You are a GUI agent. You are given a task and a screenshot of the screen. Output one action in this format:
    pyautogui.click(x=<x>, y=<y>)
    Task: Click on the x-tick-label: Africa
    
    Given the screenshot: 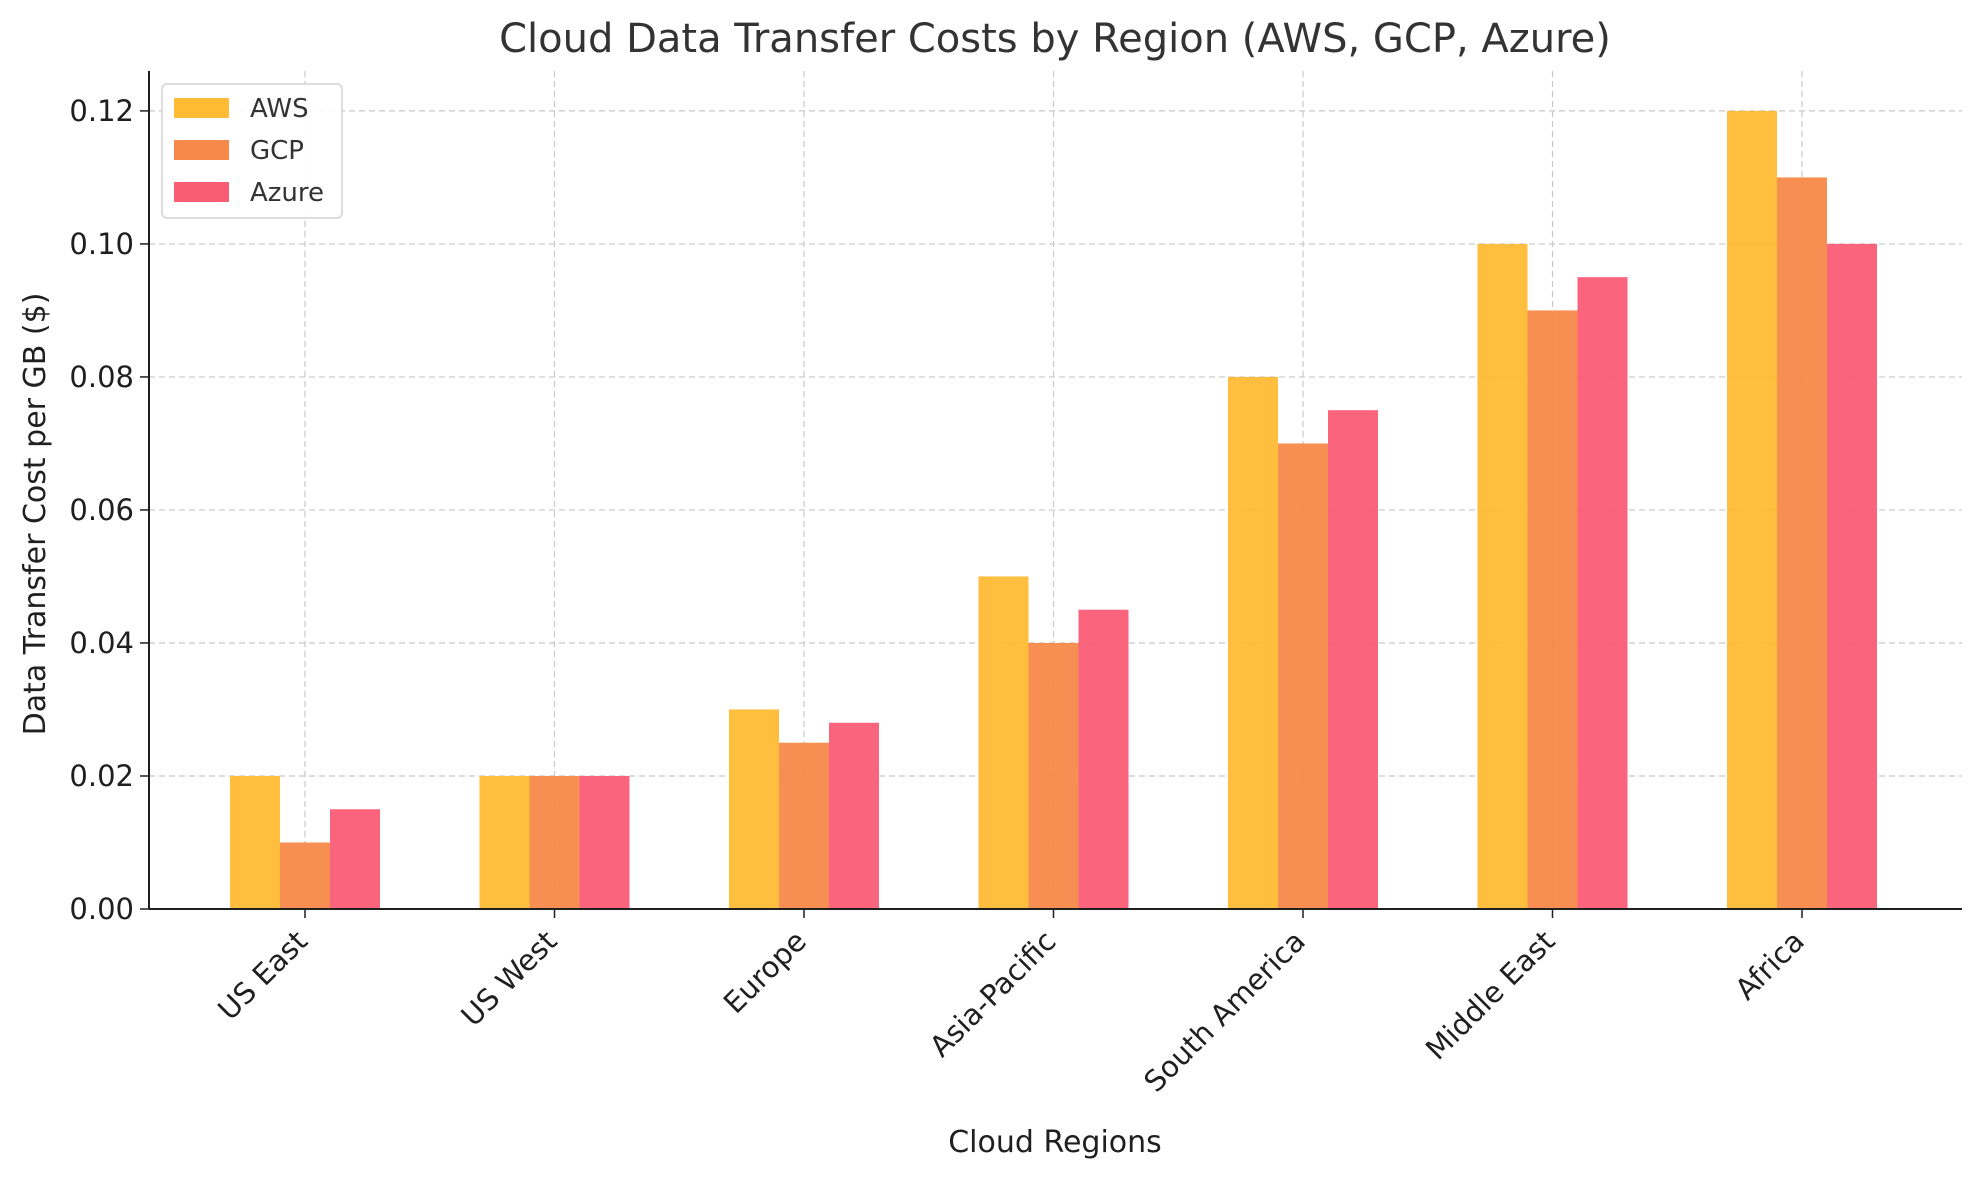 What is the action you would take?
    pyautogui.click(x=1769, y=965)
    